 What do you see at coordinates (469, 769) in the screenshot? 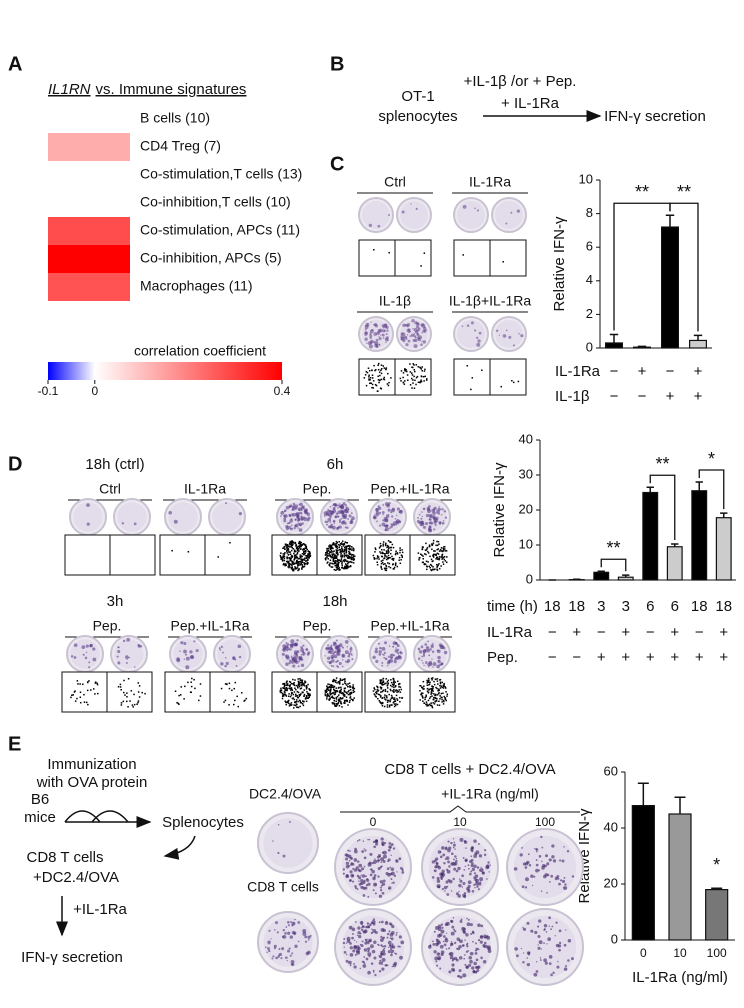
I see `label: CD8 T cells + DC2.4/OVA` at bounding box center [469, 769].